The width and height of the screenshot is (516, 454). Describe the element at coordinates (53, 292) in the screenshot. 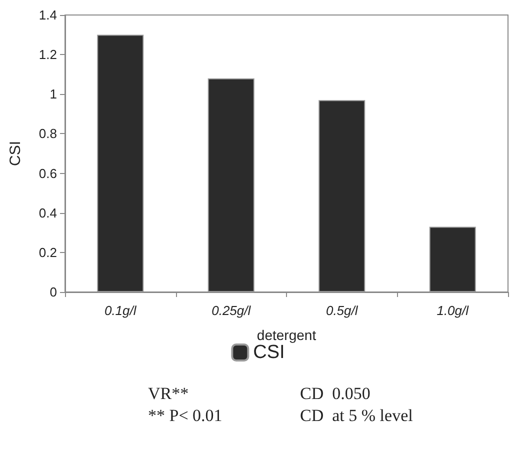

I see `y-tick-label: 0` at that location.